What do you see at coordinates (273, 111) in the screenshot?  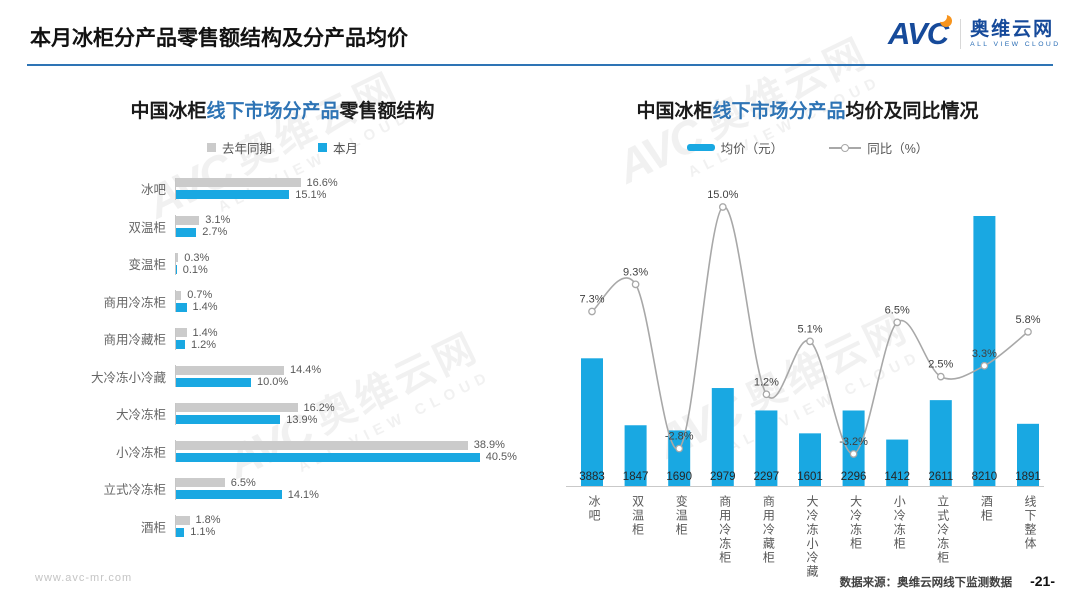 I see `left-chart-title-highlight: 线下市场分产品` at bounding box center [273, 111].